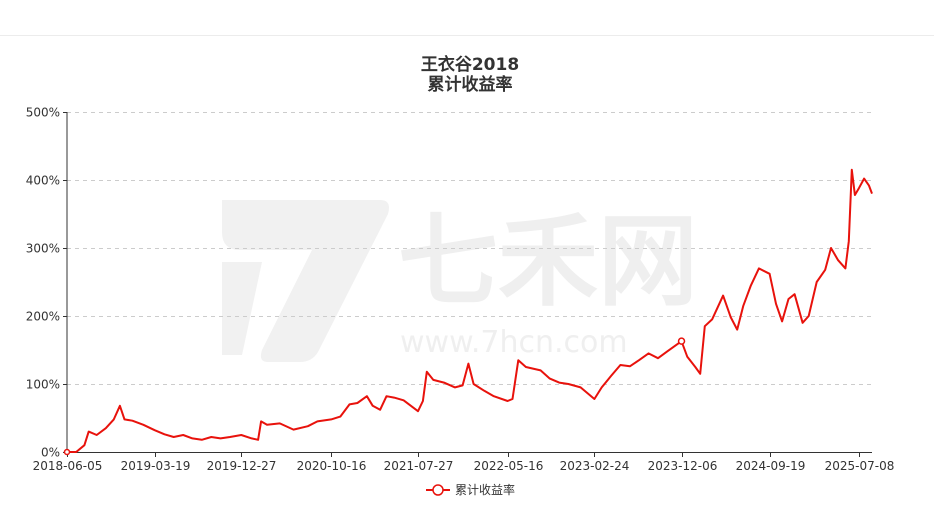  I want to click on chart-title: 王衣谷2018, so click(470, 64).